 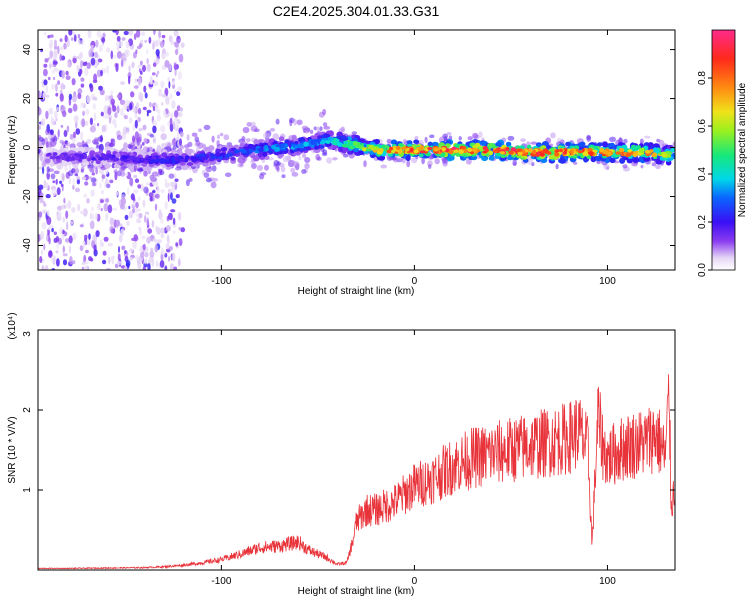 What do you see at coordinates (702, 126) in the screenshot?
I see `colorbar-tick-label: 0.6` at bounding box center [702, 126].